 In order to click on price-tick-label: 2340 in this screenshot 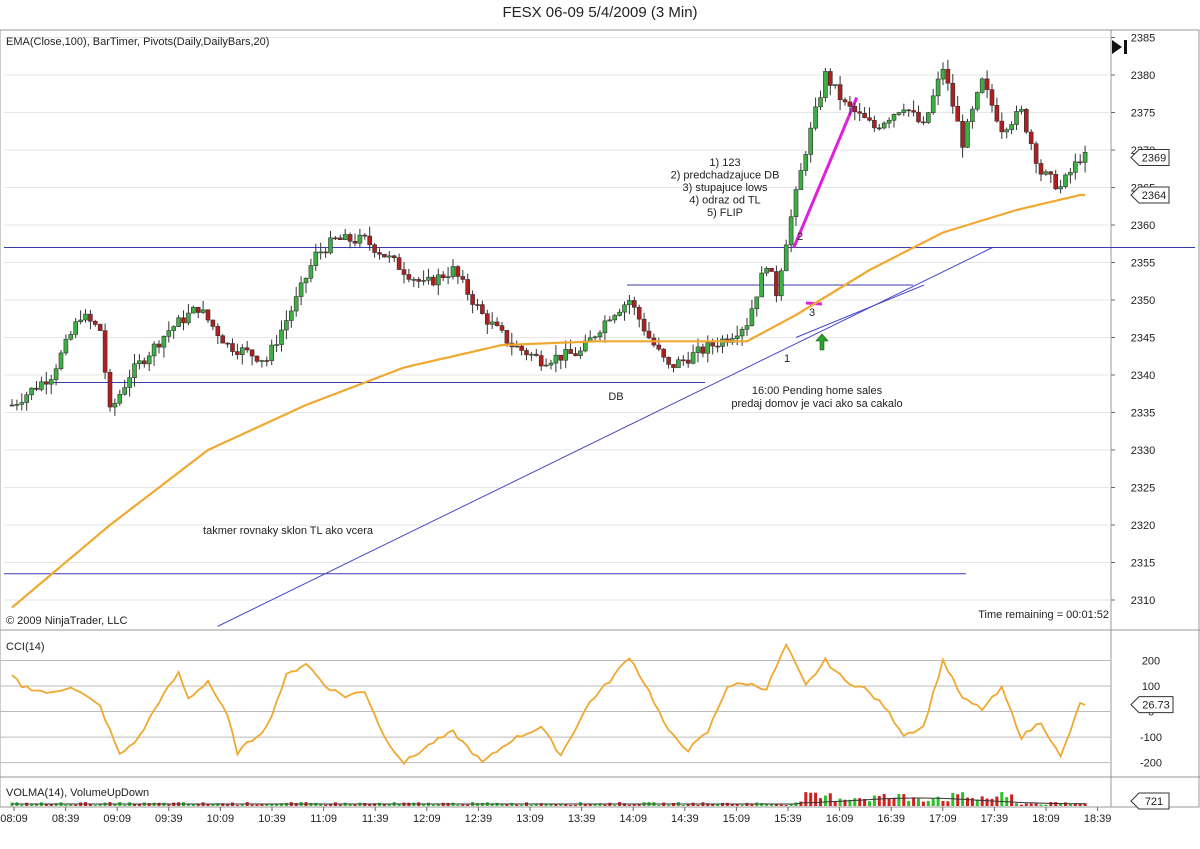, I will do `click(1143, 376)`.